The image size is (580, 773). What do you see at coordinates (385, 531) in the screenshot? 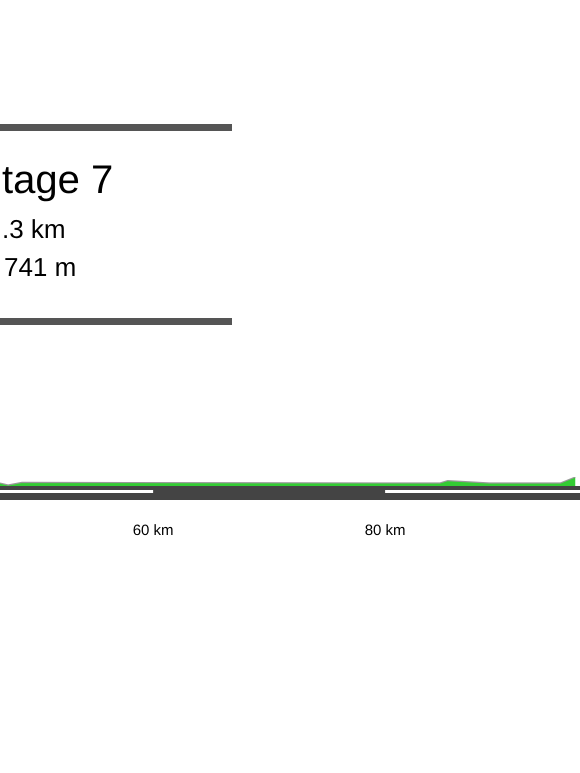
I see `x-tick-label: 80 km` at bounding box center [385, 531].